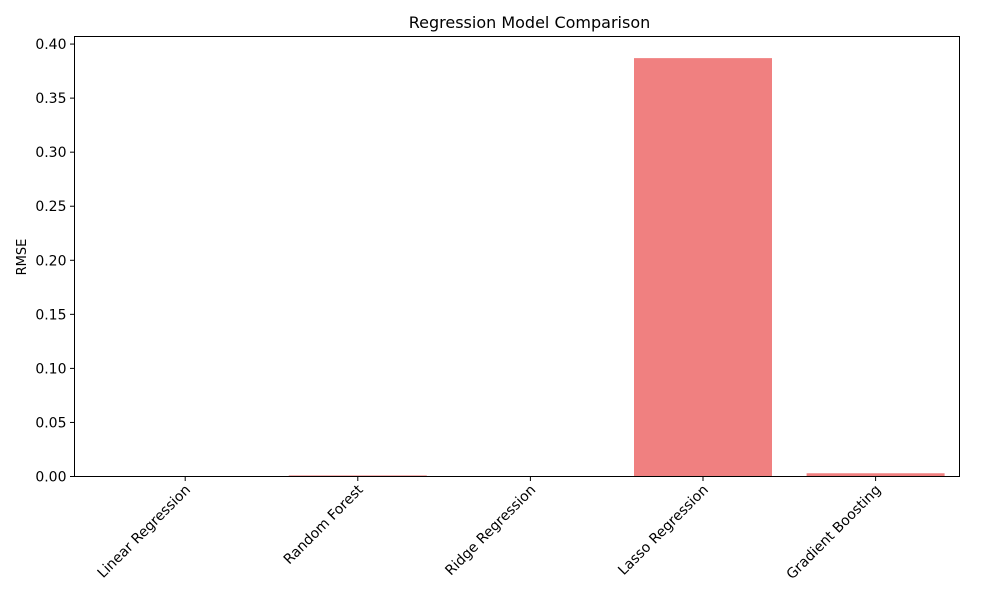  Describe the element at coordinates (22, 257) in the screenshot. I see `y-axis-label: RMSE` at that location.